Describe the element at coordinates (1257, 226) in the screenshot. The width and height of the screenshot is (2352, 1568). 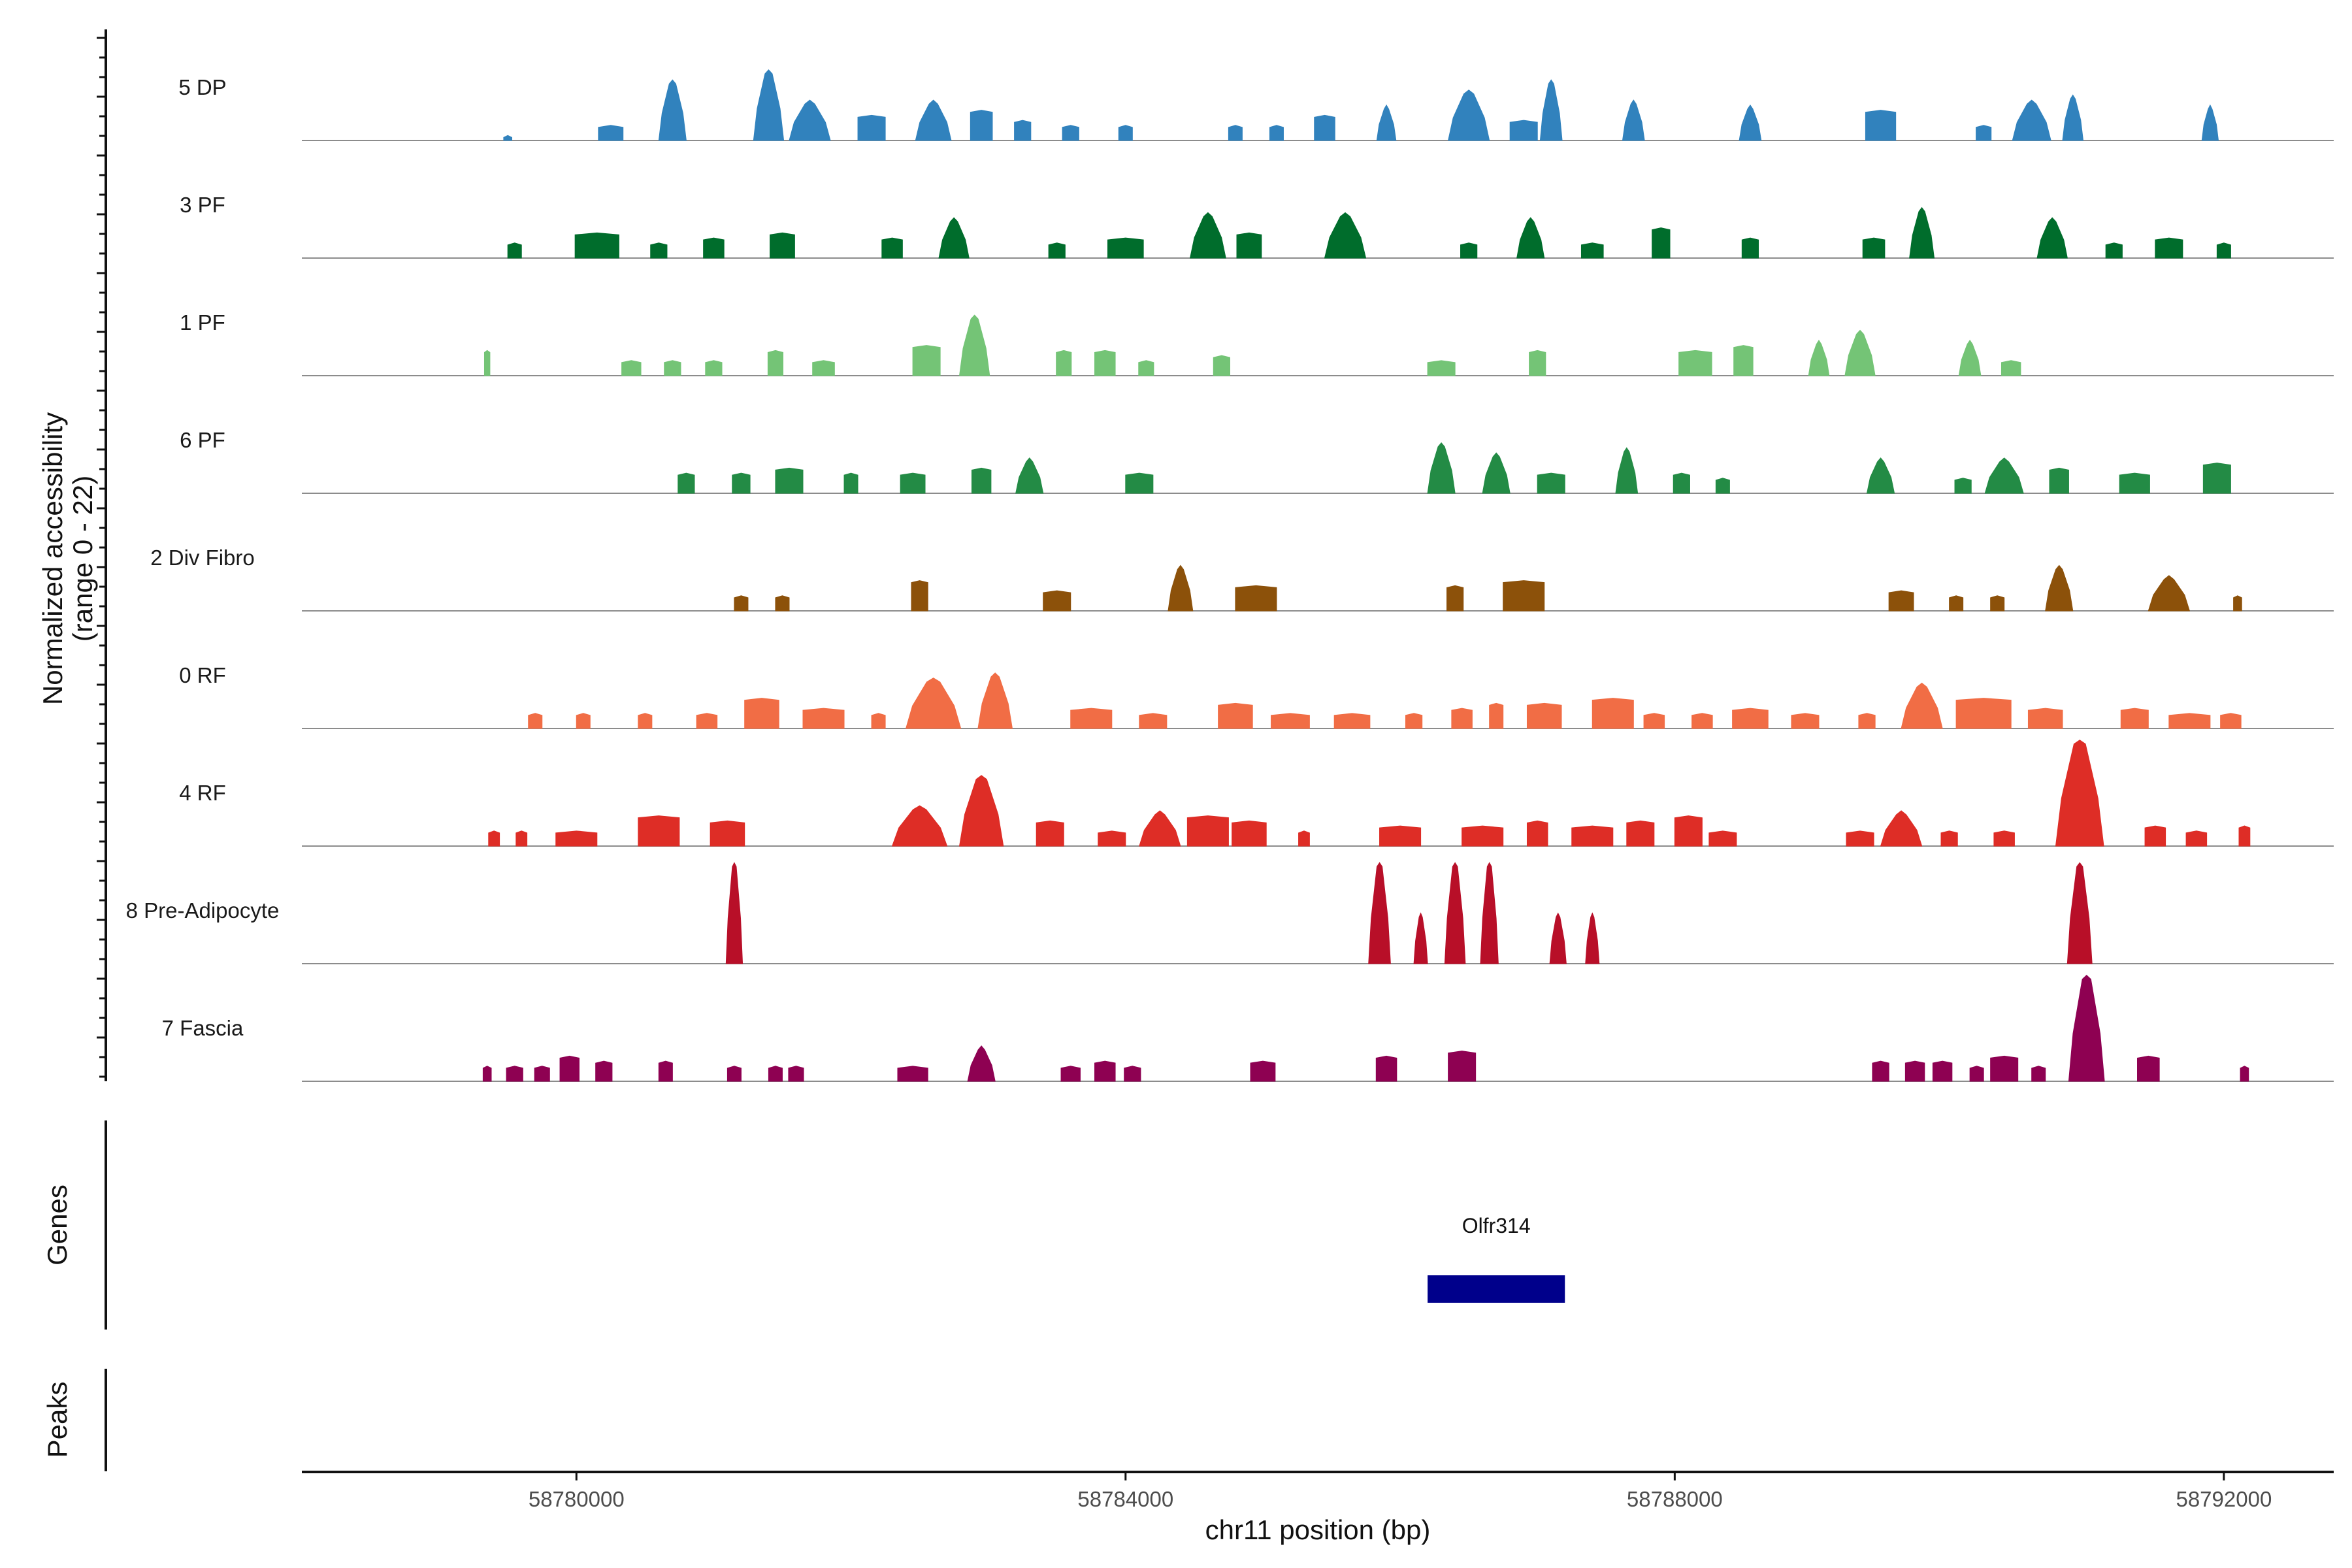
I see `track-3-pf: 3 PF` at that location.